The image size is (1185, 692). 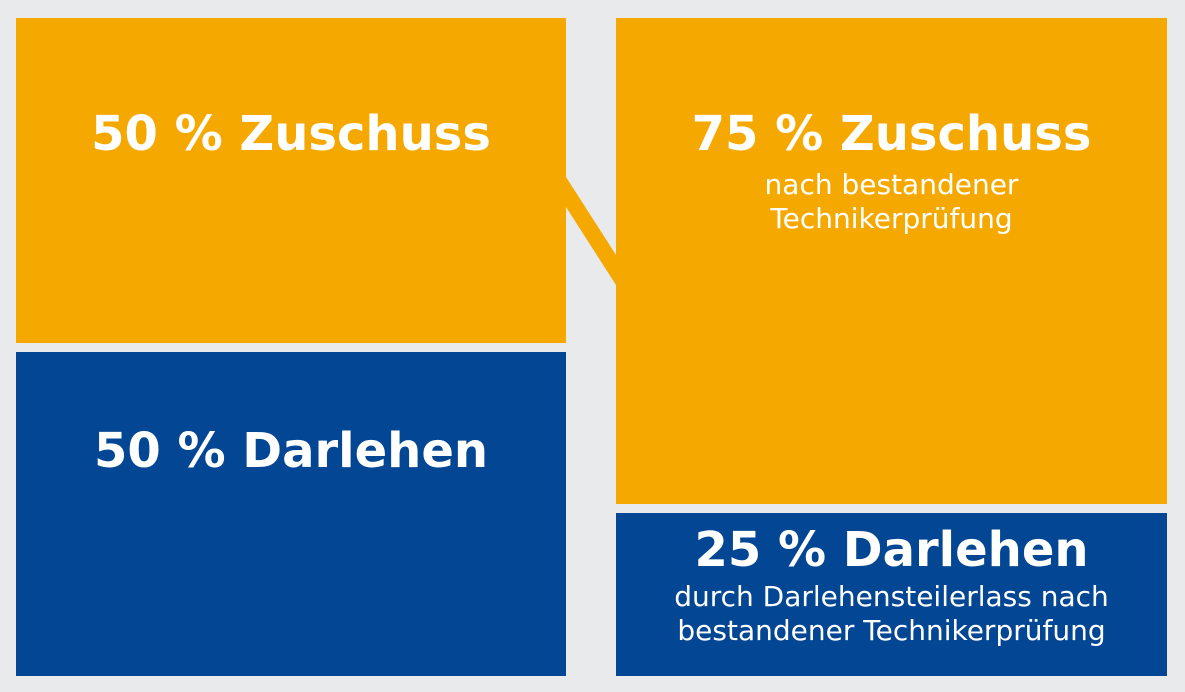 I want to click on right-zuschuss-note-line1: nach bestandener, so click(x=891, y=184).